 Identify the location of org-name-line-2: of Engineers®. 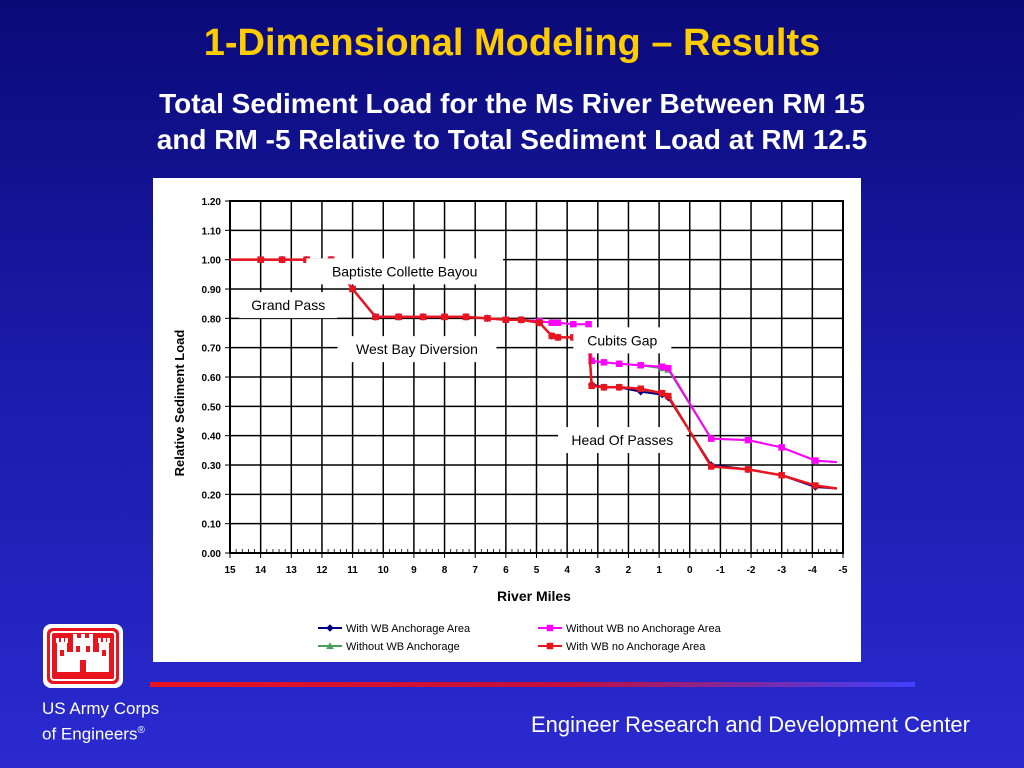
(93, 734).